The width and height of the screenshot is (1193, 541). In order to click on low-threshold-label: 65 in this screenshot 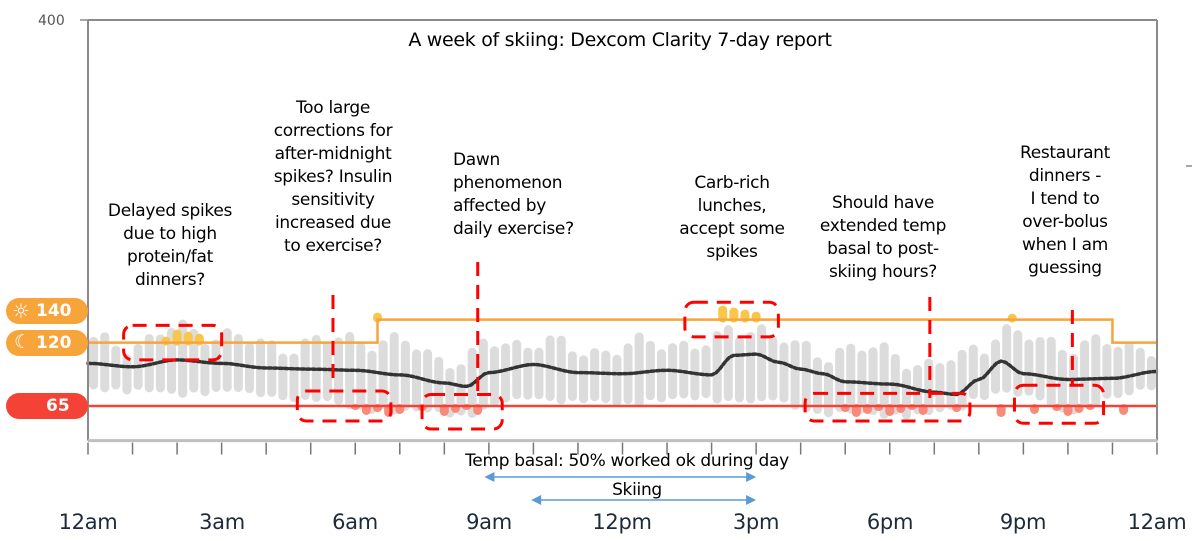, I will do `click(58, 406)`.